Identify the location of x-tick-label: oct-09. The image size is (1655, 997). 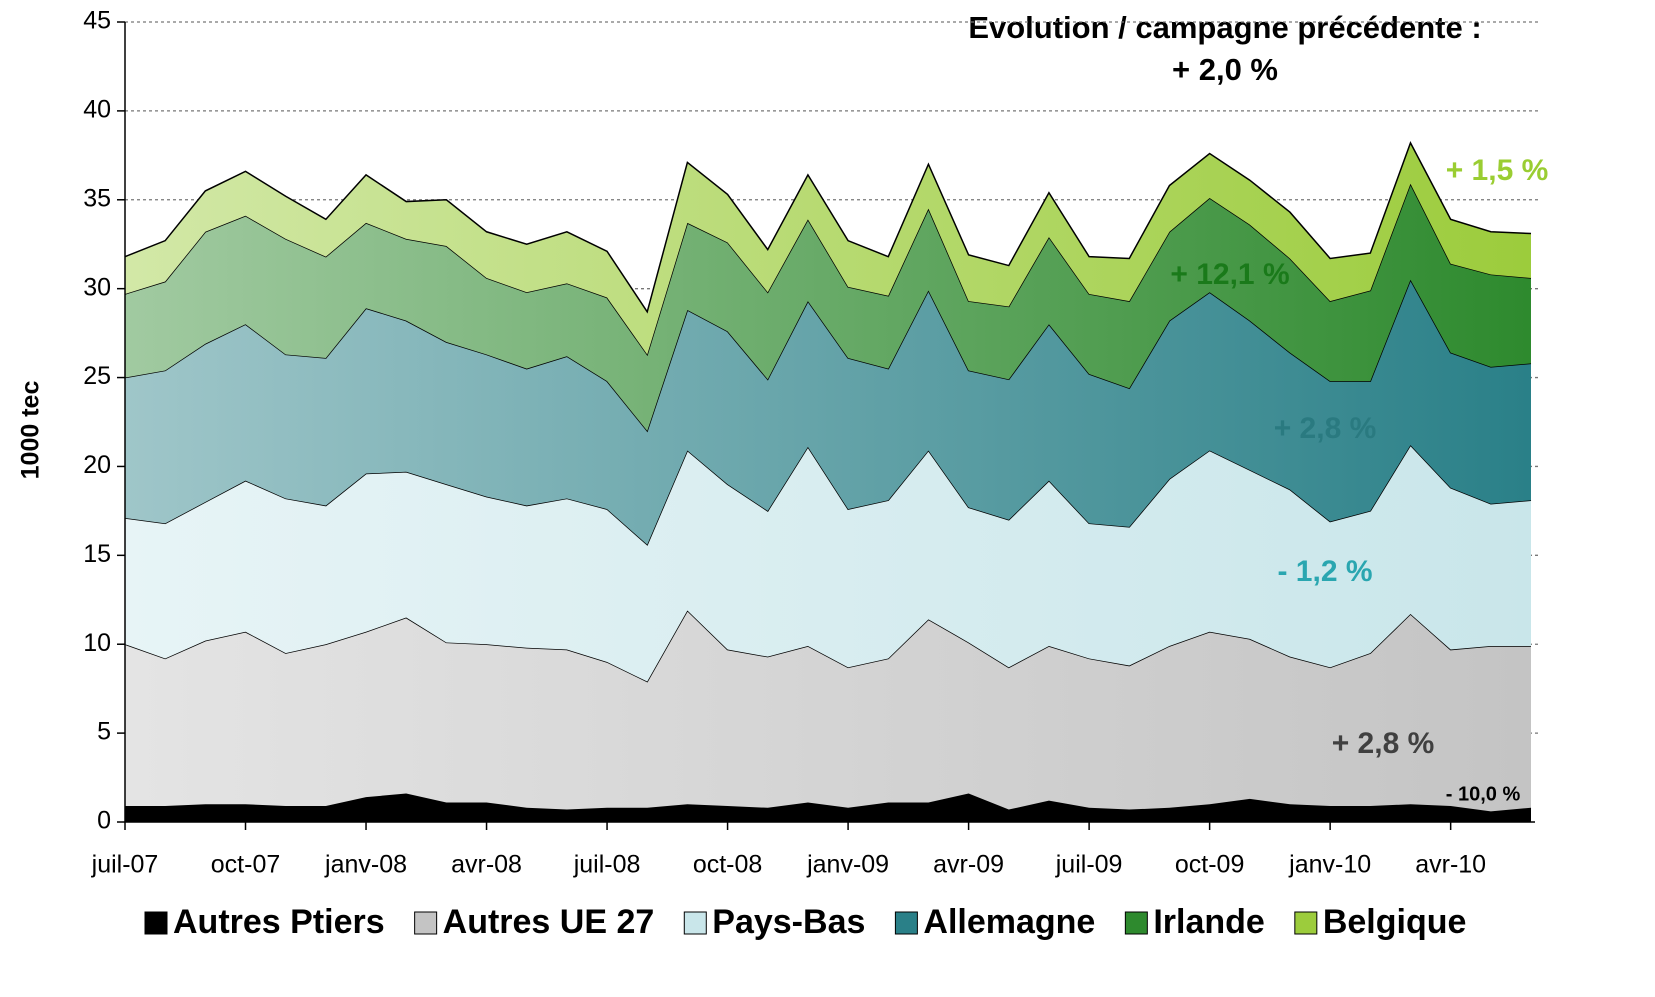
(1209, 865).